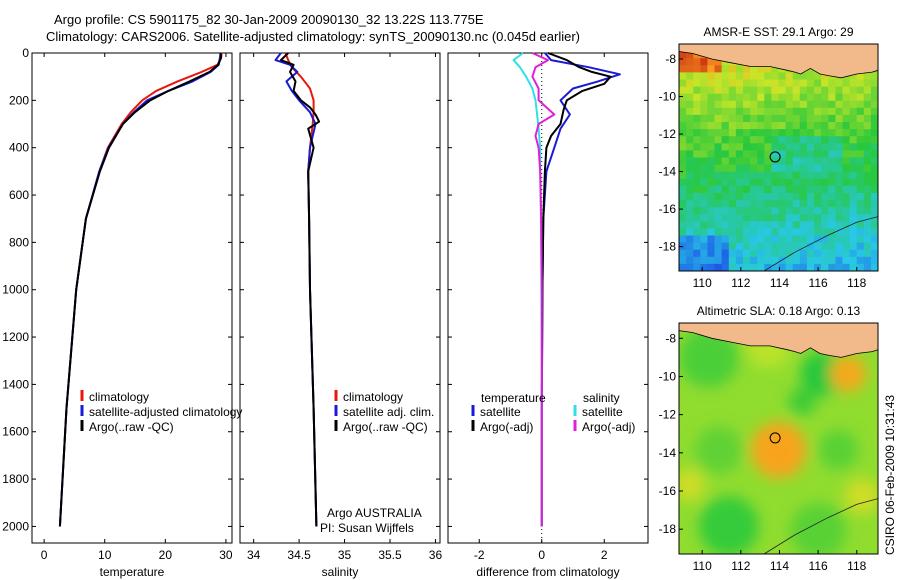 The height and width of the screenshot is (580, 900). Describe the element at coordinates (340, 572) in the screenshot. I see `salinity-xlabel: salinity` at that location.